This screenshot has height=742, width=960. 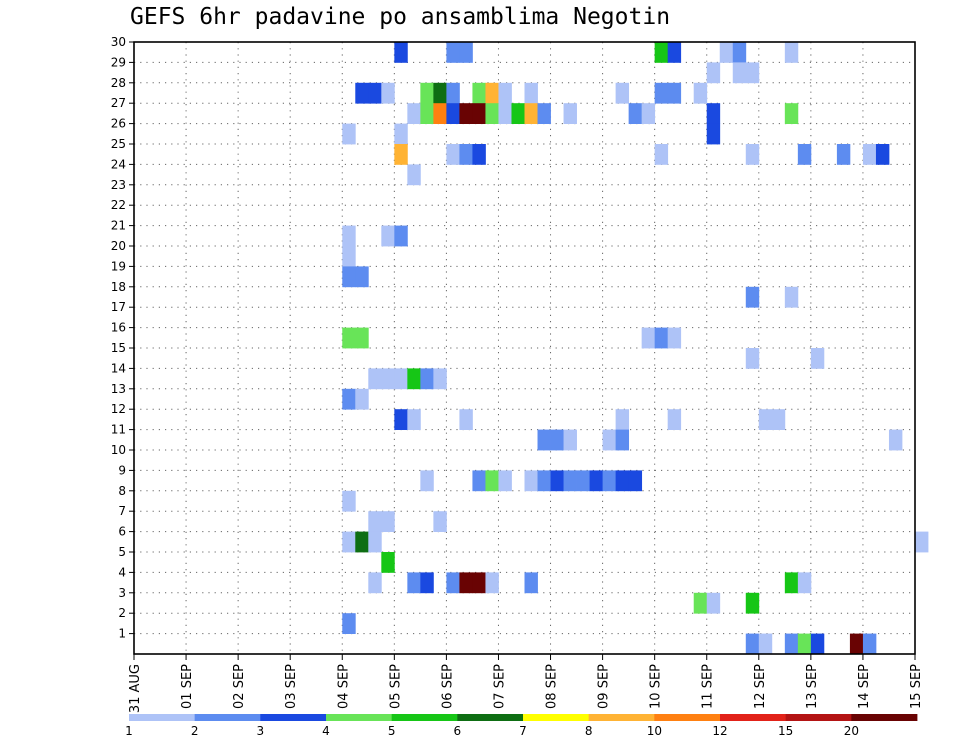 What do you see at coordinates (447, 686) in the screenshot?
I see `x-tick-label: 06 SEP` at bounding box center [447, 686].